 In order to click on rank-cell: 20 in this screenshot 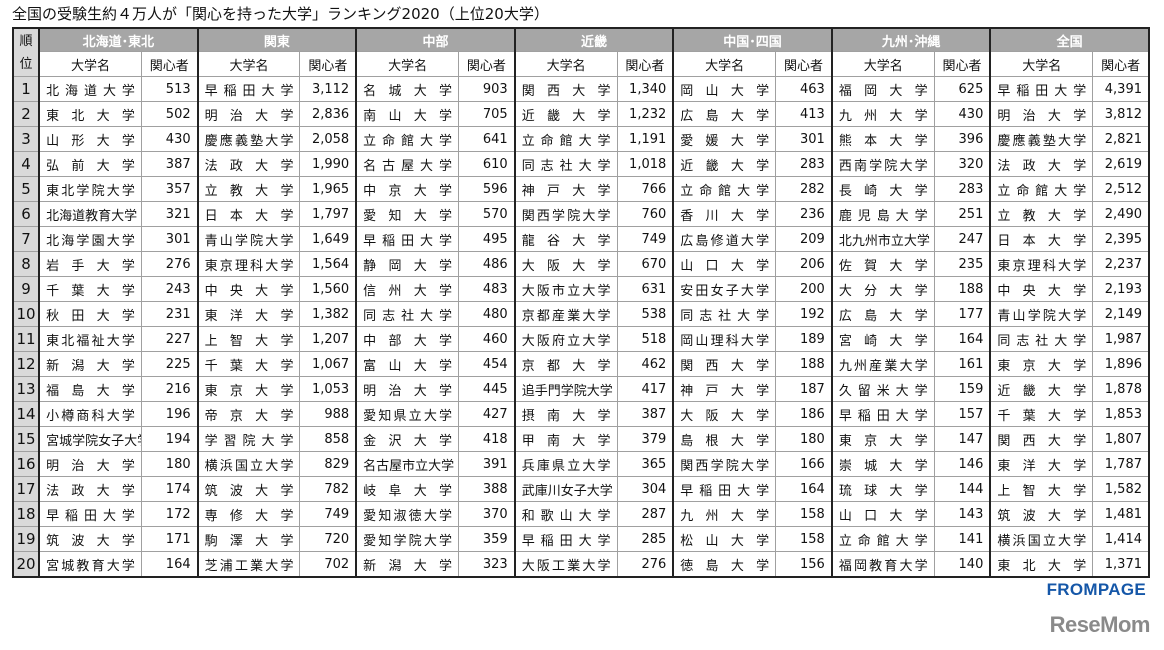, I will do `click(26, 564)`.